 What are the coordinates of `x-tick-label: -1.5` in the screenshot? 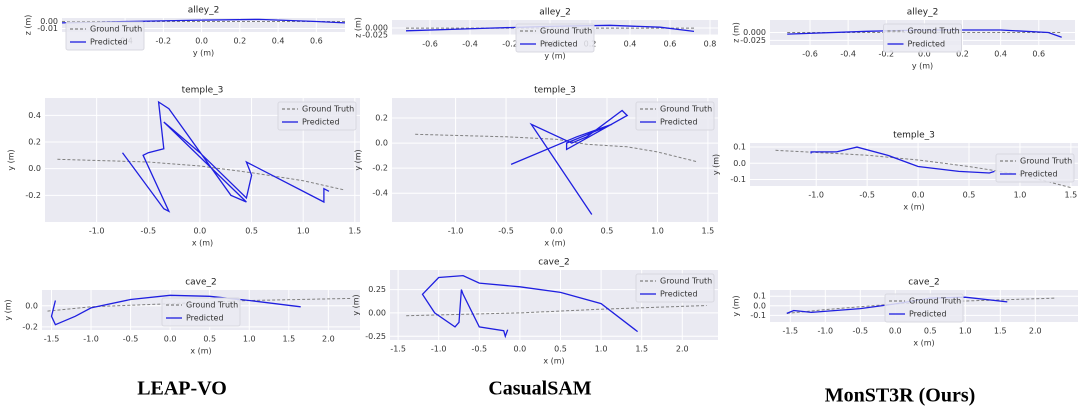 It's located at (52, 339).